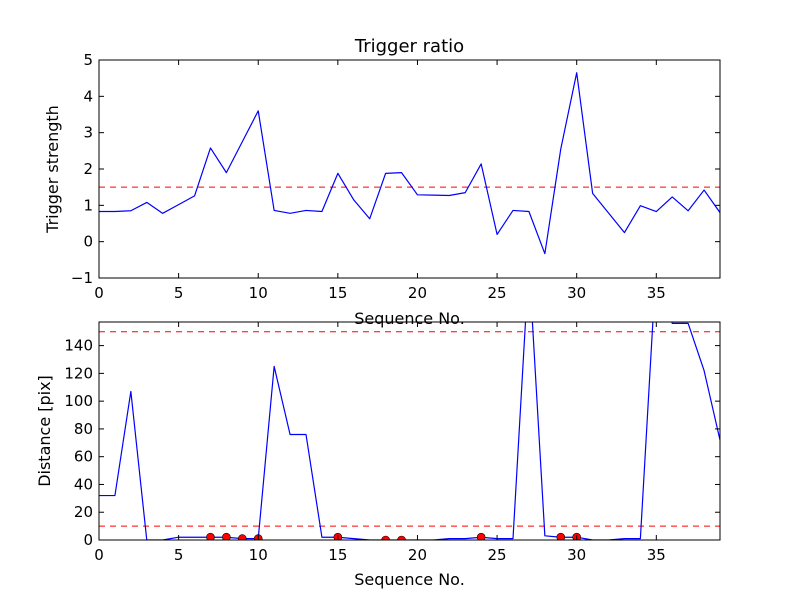 The height and width of the screenshot is (600, 800). Describe the element at coordinates (44, 431) in the screenshot. I see `y-axis-label: Distance [pix]` at that location.